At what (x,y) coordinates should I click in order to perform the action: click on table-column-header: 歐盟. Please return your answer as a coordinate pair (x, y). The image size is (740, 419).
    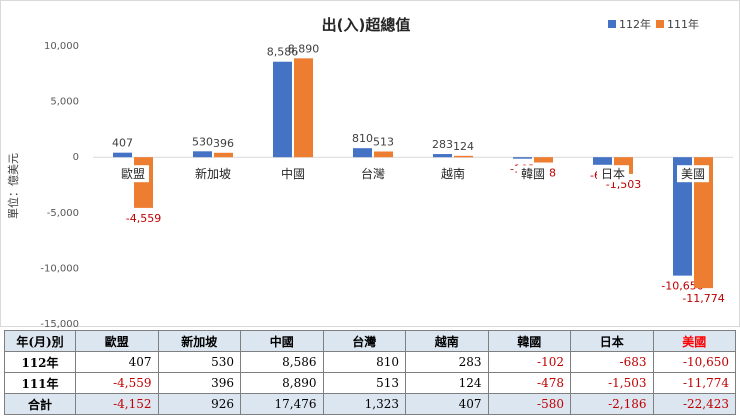
    Looking at the image, I should click on (117, 341).